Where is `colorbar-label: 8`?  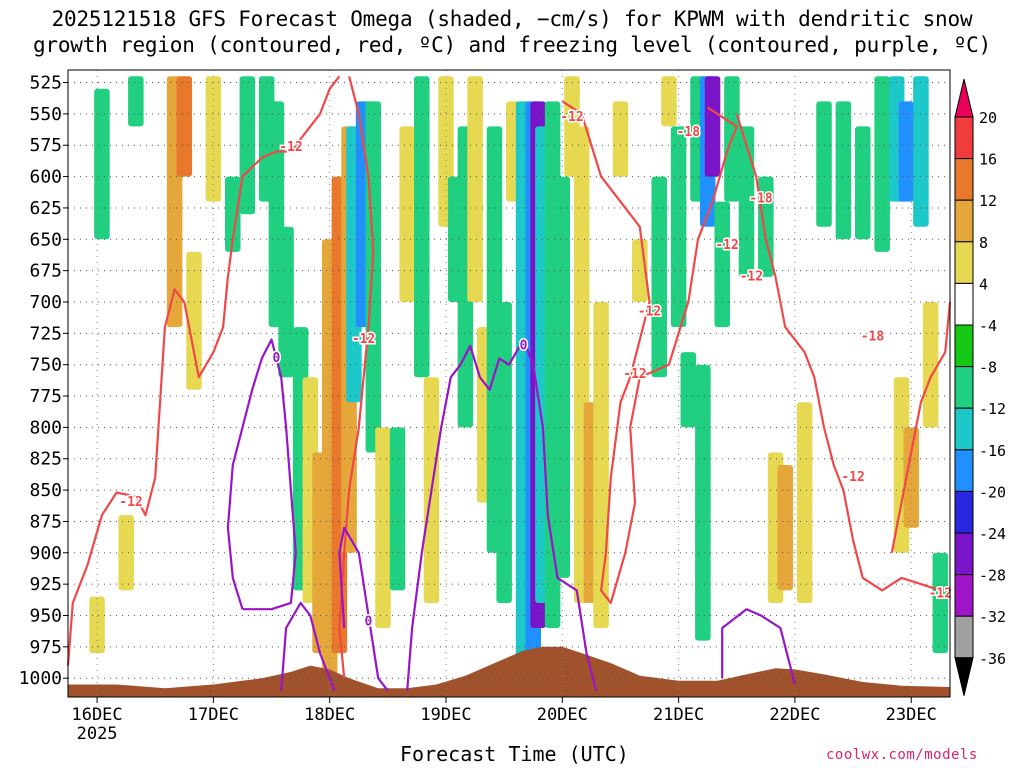 colorbar-label: 8 is located at coordinates (983, 243).